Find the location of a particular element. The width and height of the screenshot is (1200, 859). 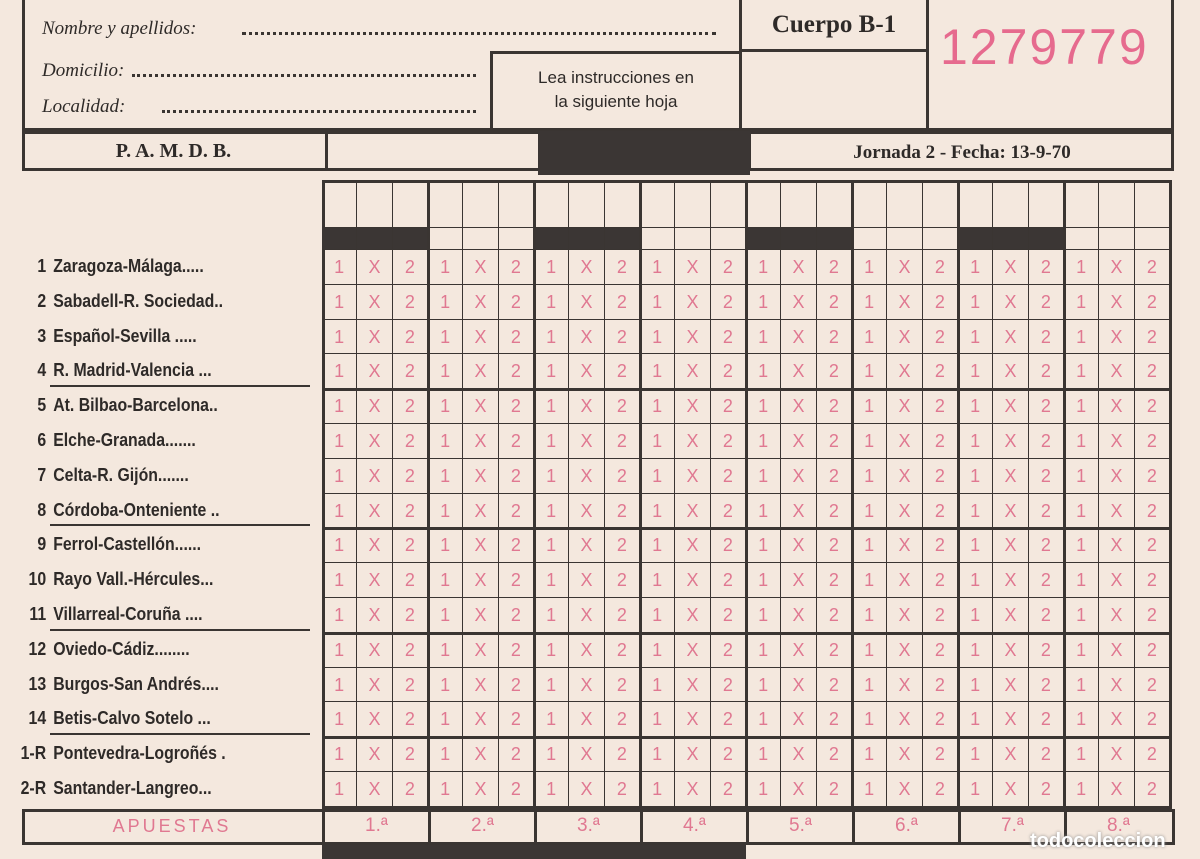

bet-cell-10-1-X: X is located at coordinates (375, 580).